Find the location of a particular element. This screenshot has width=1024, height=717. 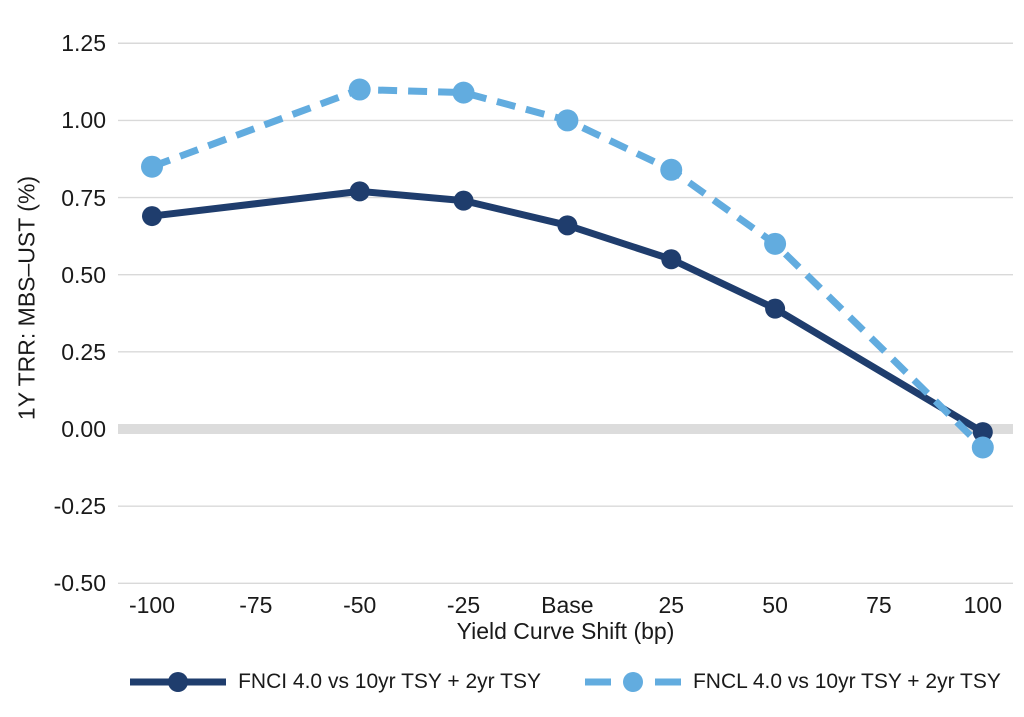

x-tick-label: -25 is located at coordinates (463, 605).